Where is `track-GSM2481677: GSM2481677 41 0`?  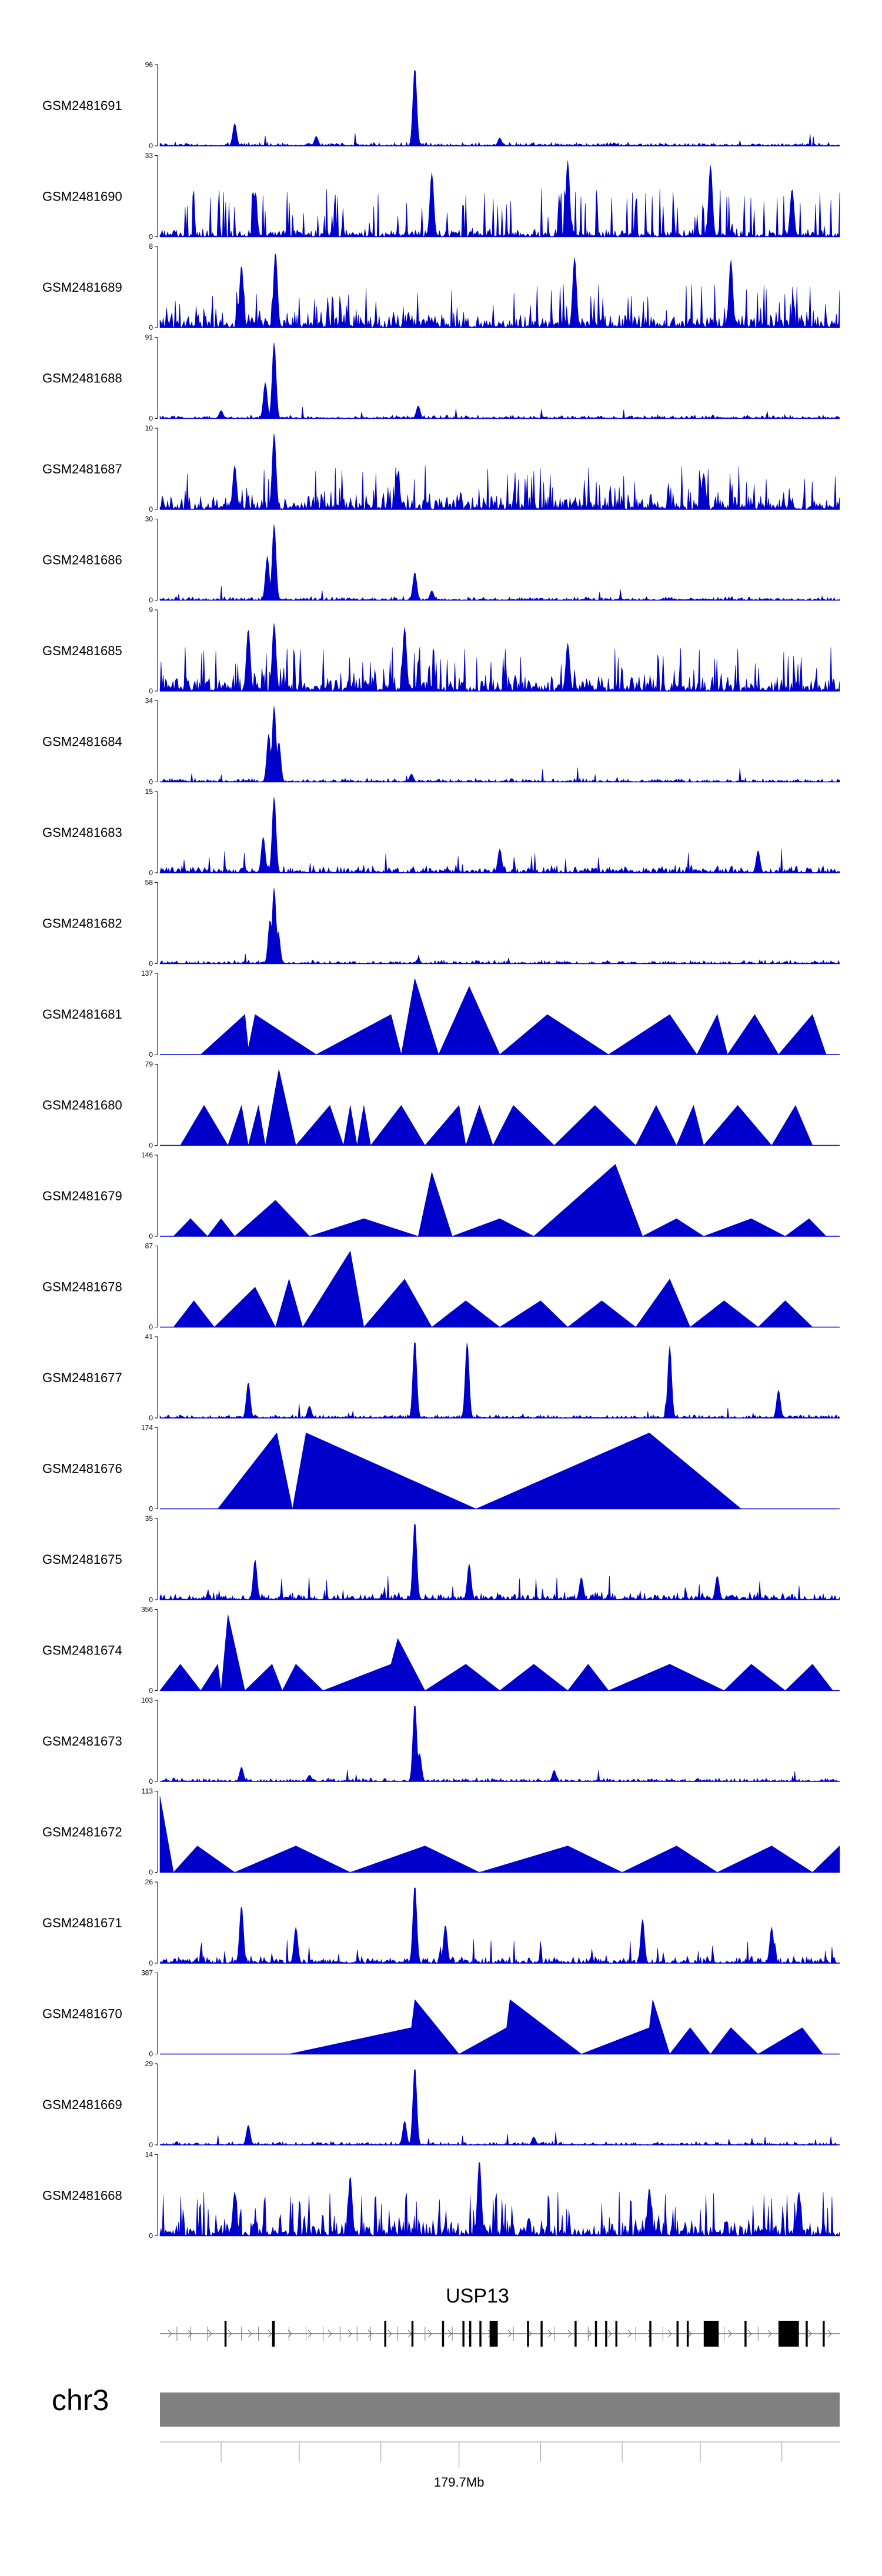 track-GSM2481677: GSM2481677 41 0 is located at coordinates (441, 1377).